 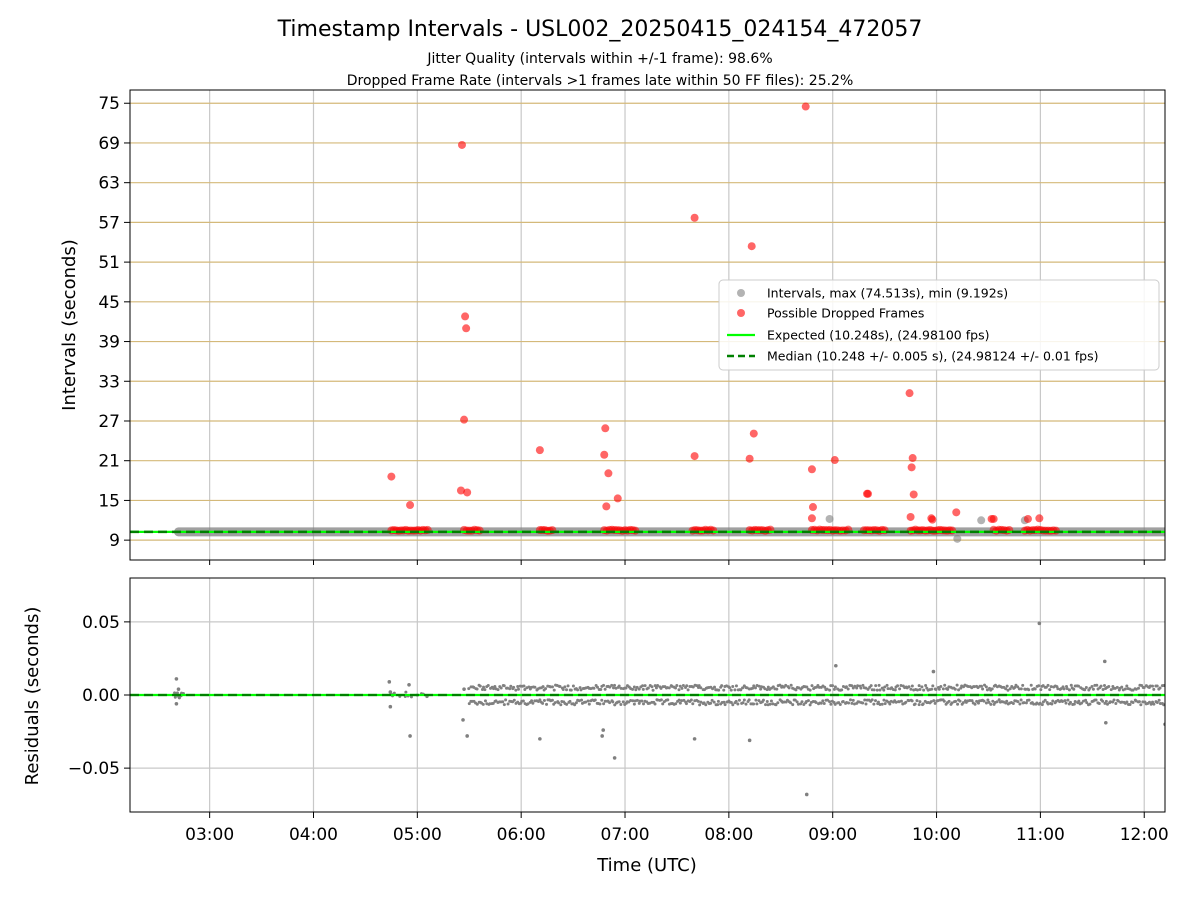 I want to click on top-y-tick-label: 51, so click(x=109, y=263).